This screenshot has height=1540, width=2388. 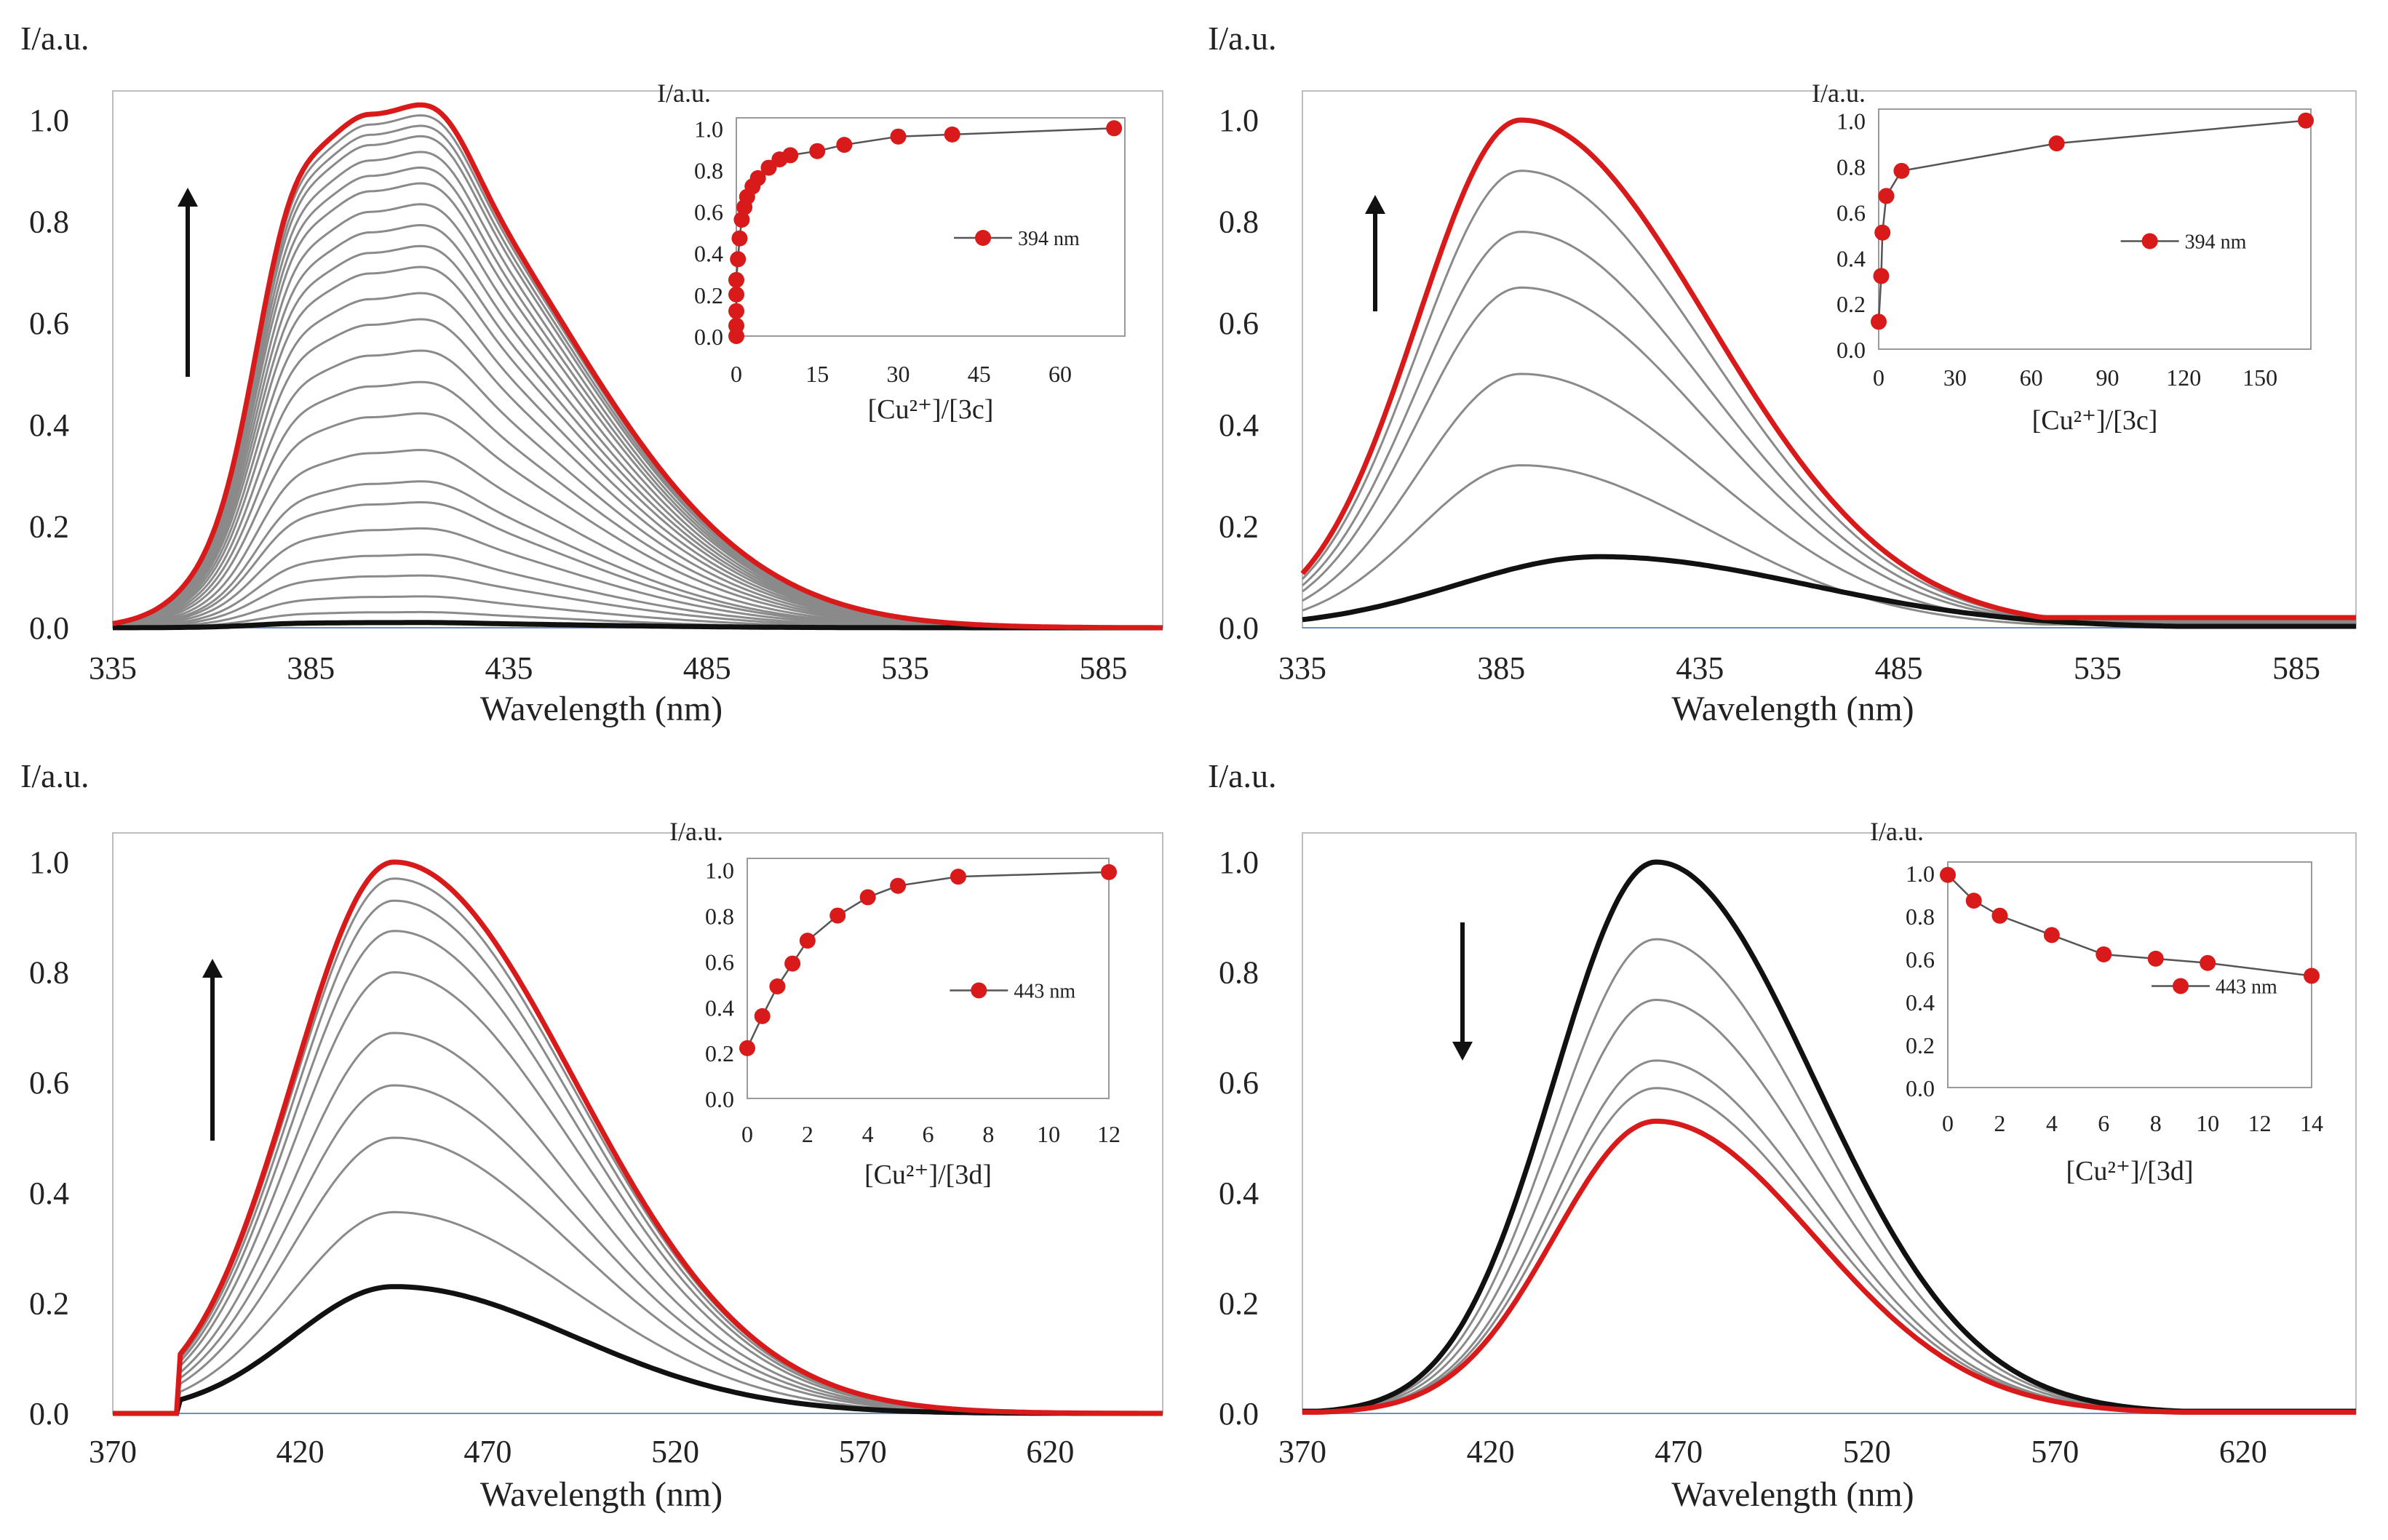 I want to click on inset-x-tick-label: 30, so click(x=1955, y=378).